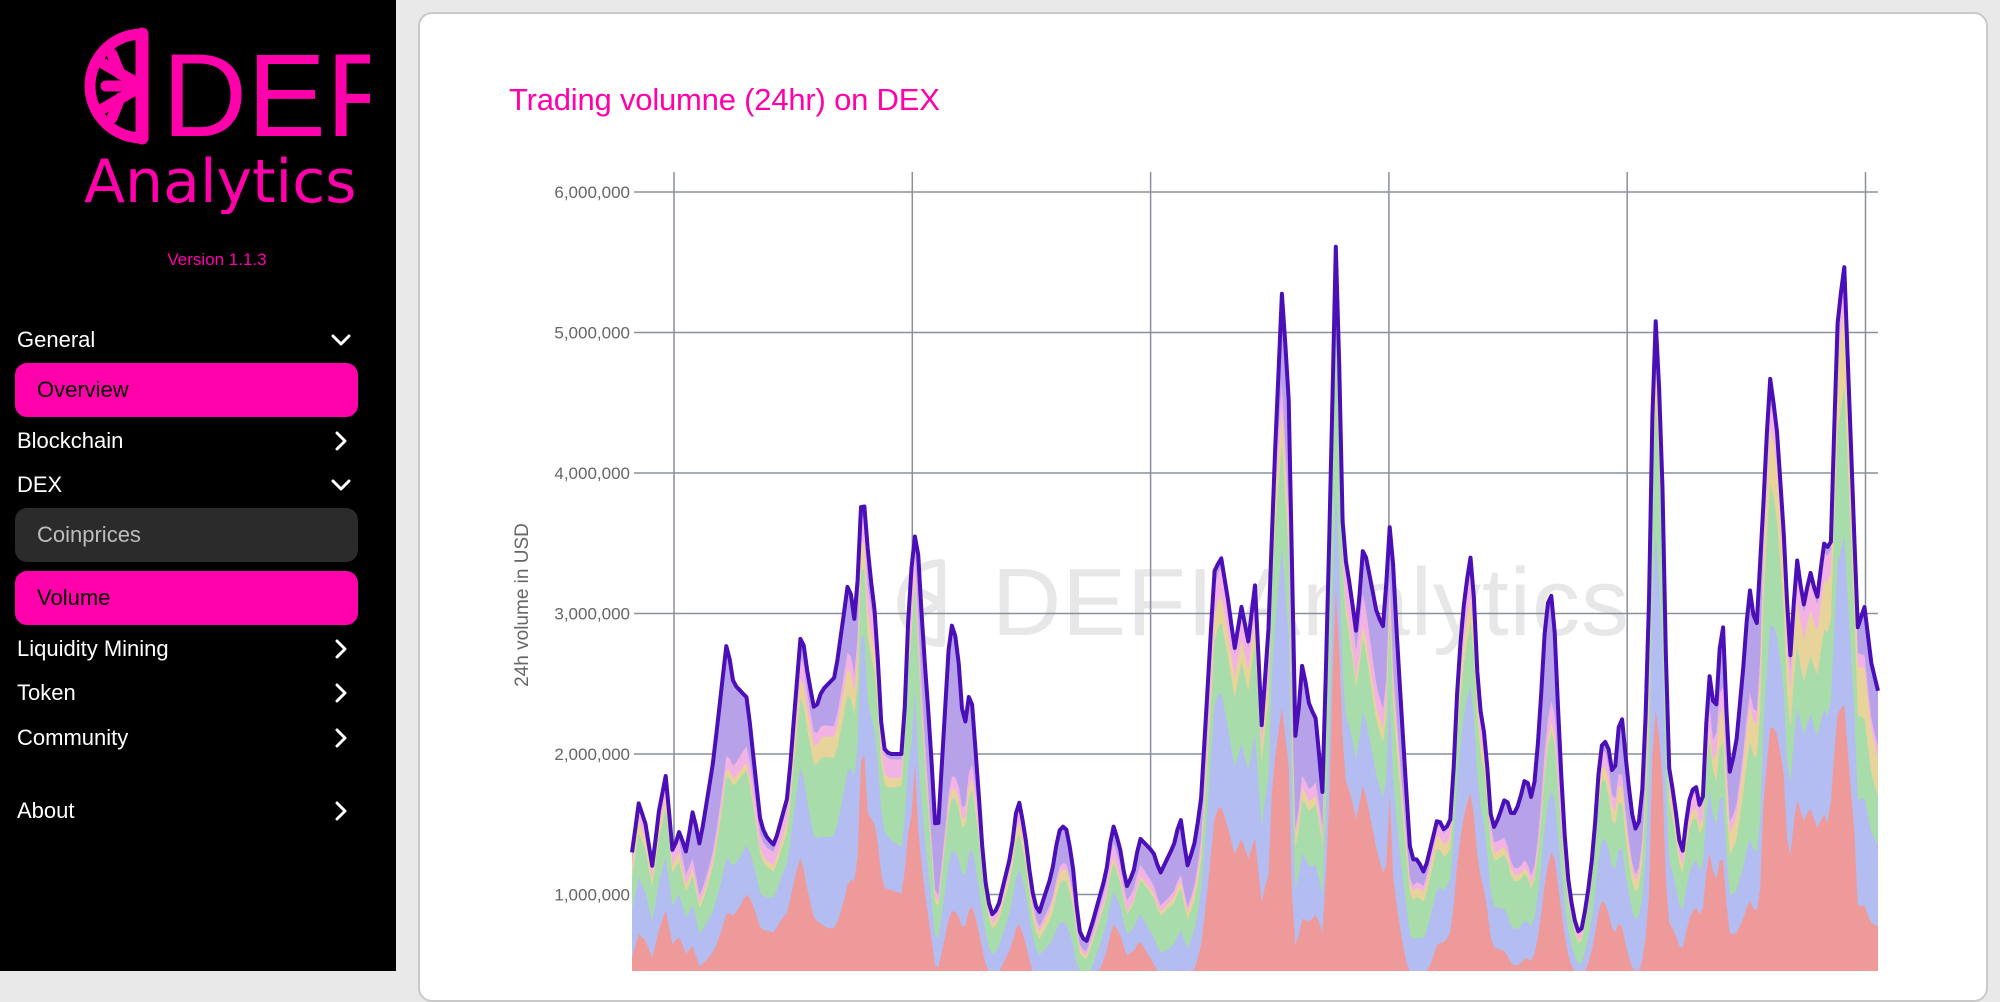 The height and width of the screenshot is (1002, 2000). I want to click on y-tick-label: 3,000,000, so click(592, 614).